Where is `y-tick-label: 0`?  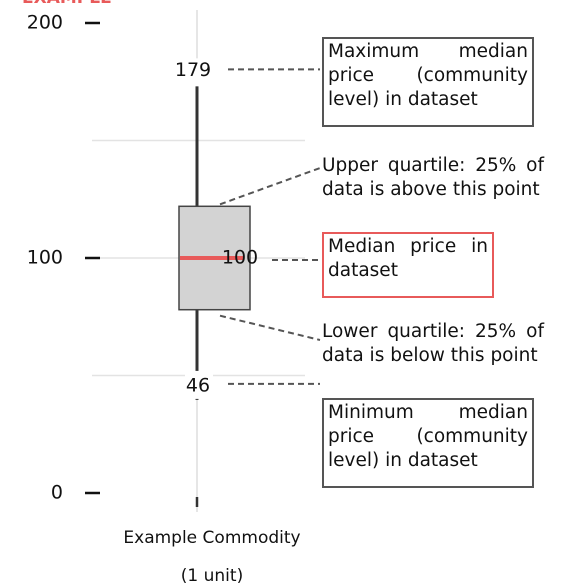
y-tick-label: 0 is located at coordinates (57, 493).